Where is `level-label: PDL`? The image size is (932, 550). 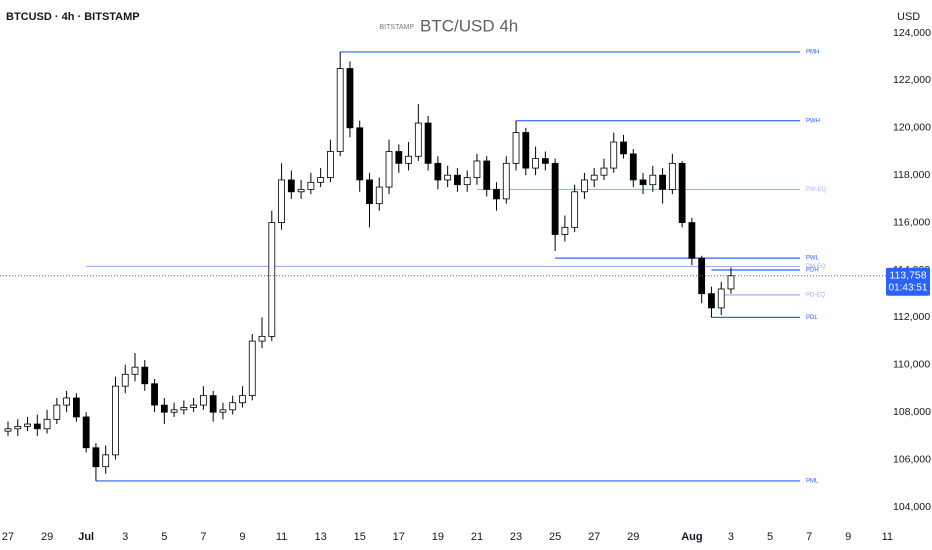 level-label: PDL is located at coordinates (812, 318).